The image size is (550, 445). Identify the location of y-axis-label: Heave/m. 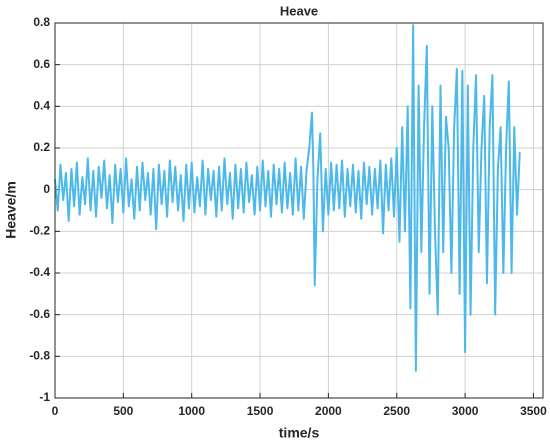
(11, 210).